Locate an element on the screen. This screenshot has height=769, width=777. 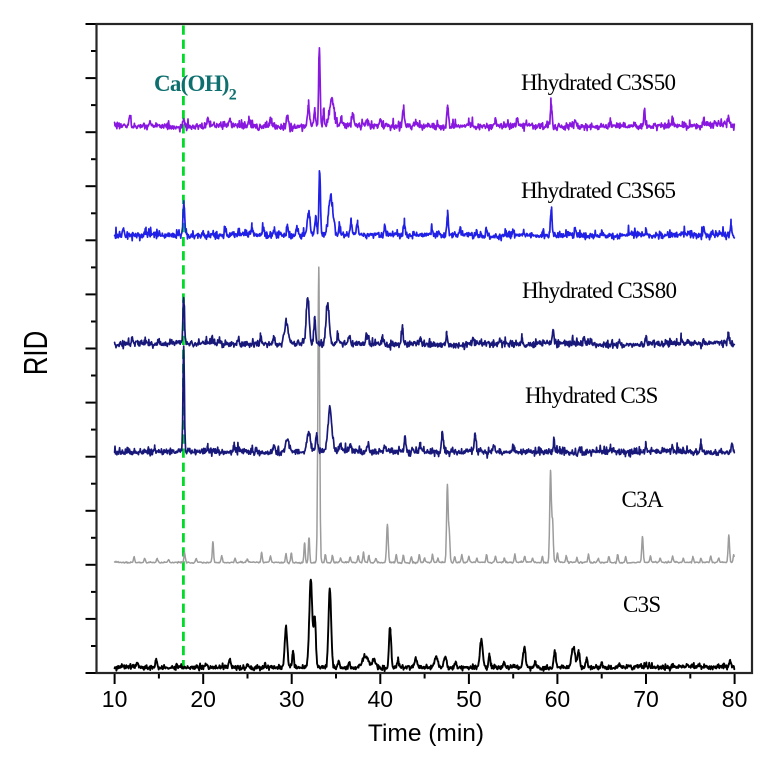
svg-text: C3A is located at coordinates (643, 499).